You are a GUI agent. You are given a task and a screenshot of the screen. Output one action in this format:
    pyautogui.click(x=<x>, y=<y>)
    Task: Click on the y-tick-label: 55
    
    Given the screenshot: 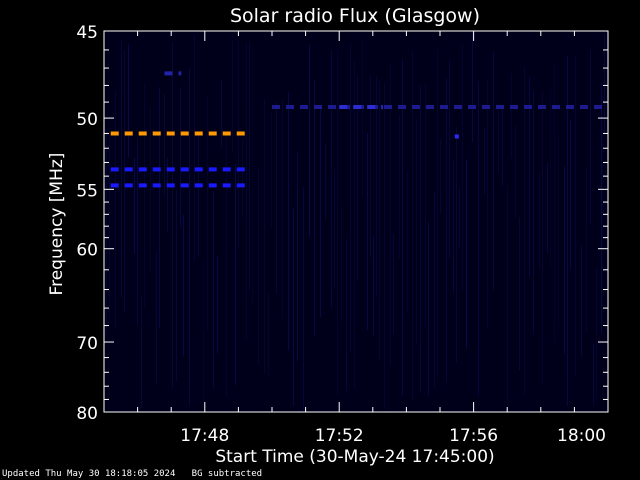 What is the action you would take?
    pyautogui.click(x=87, y=191)
    